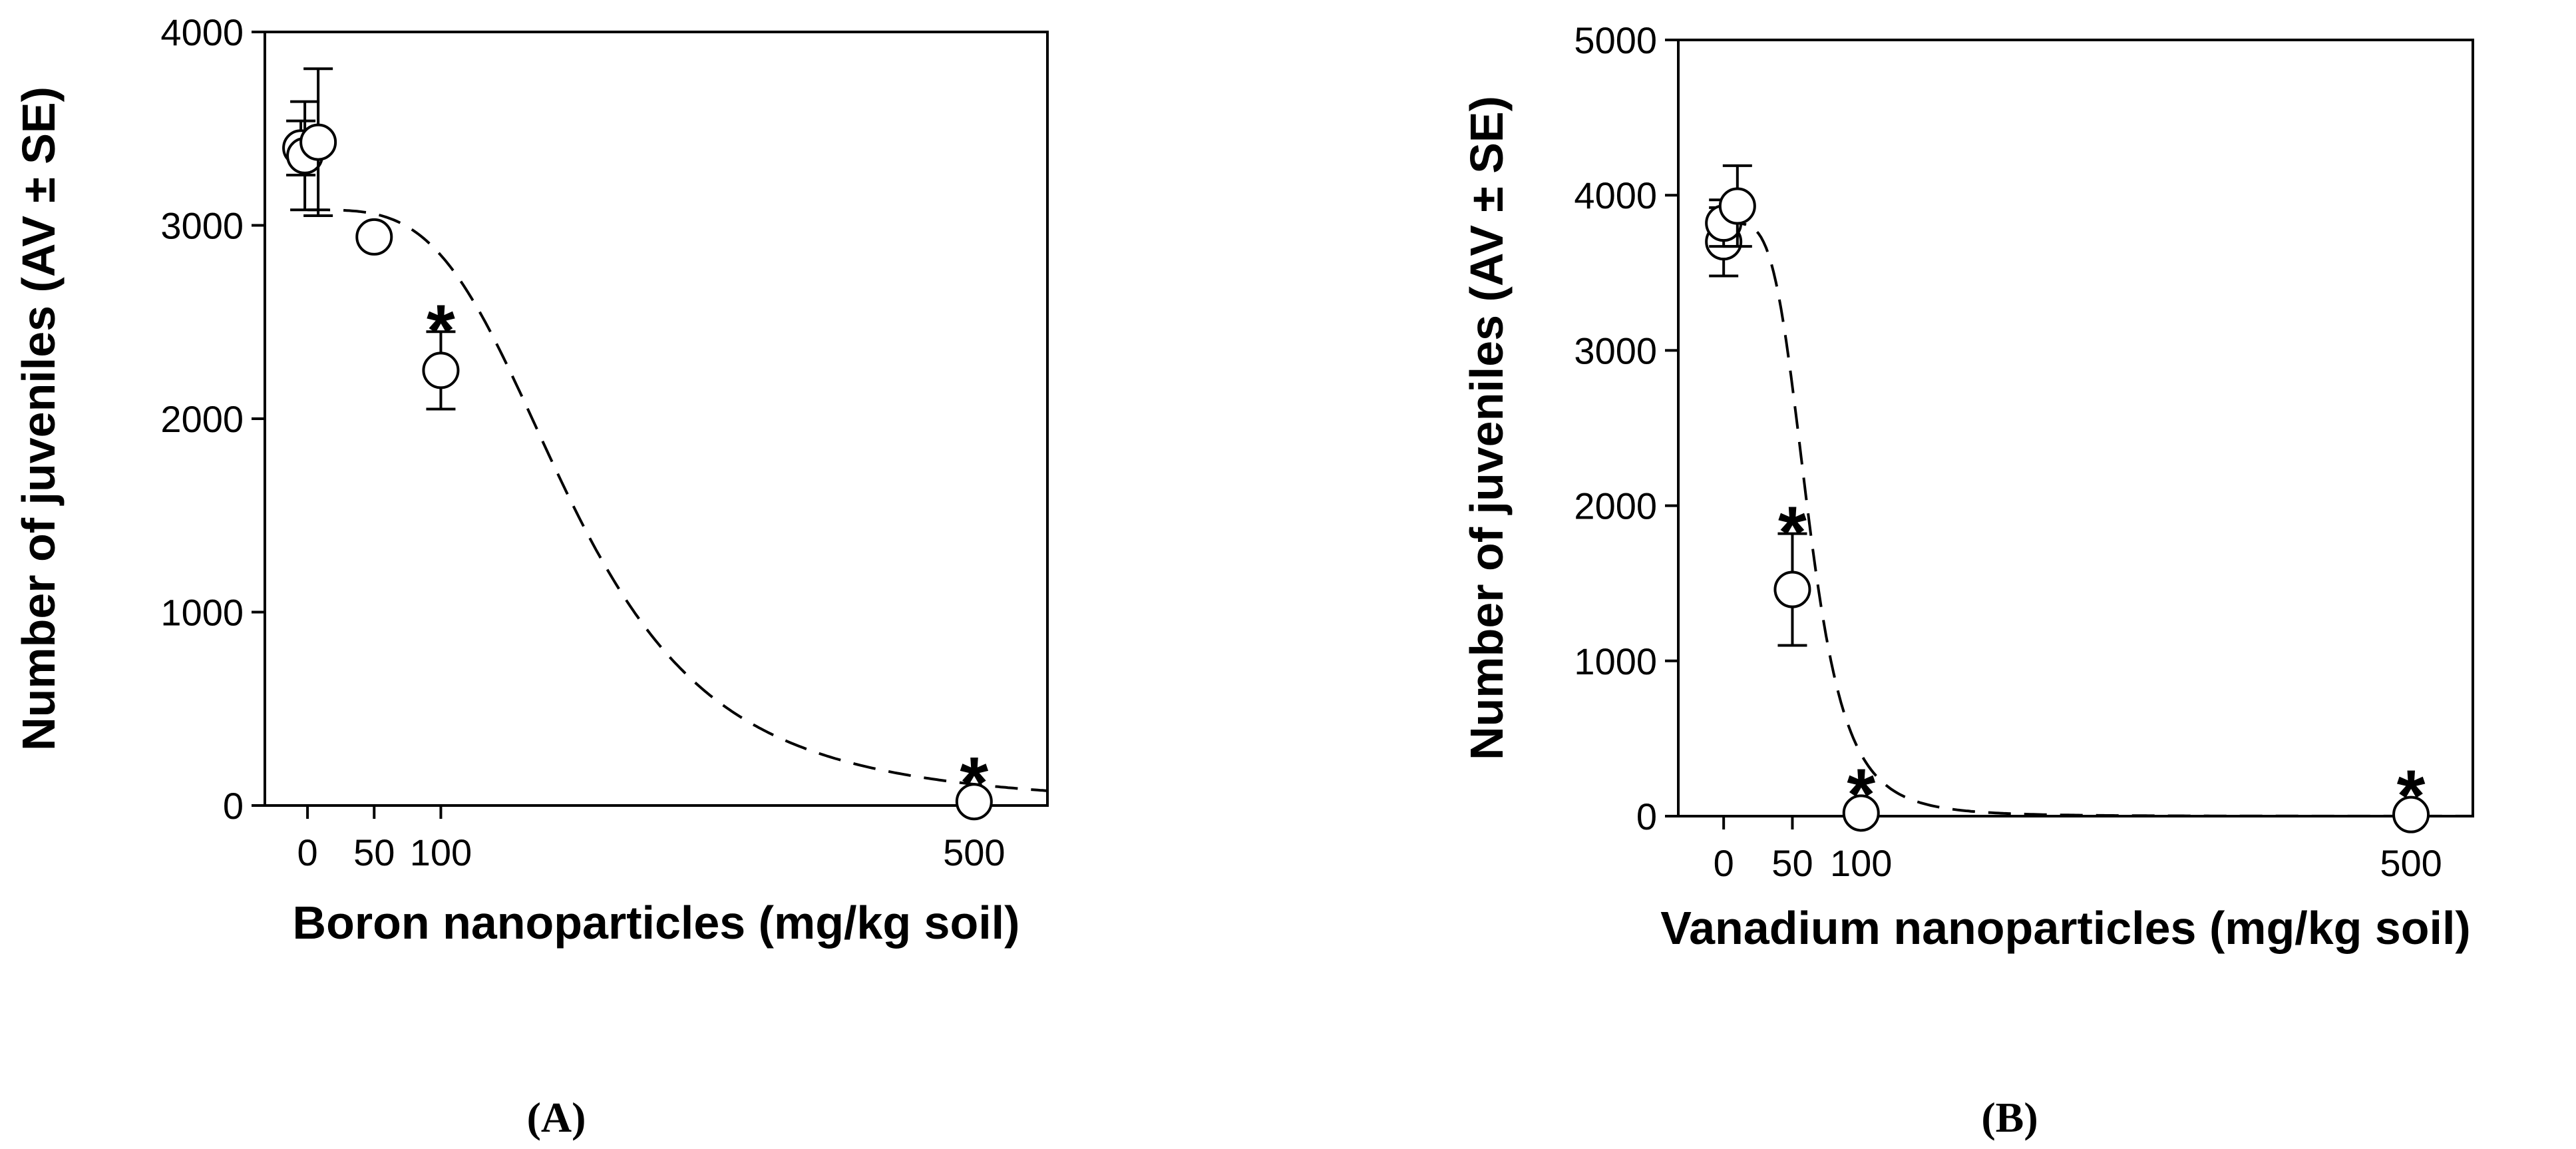  Describe the element at coordinates (556, 1117) in the screenshot. I see `panel-label: (A)` at that location.